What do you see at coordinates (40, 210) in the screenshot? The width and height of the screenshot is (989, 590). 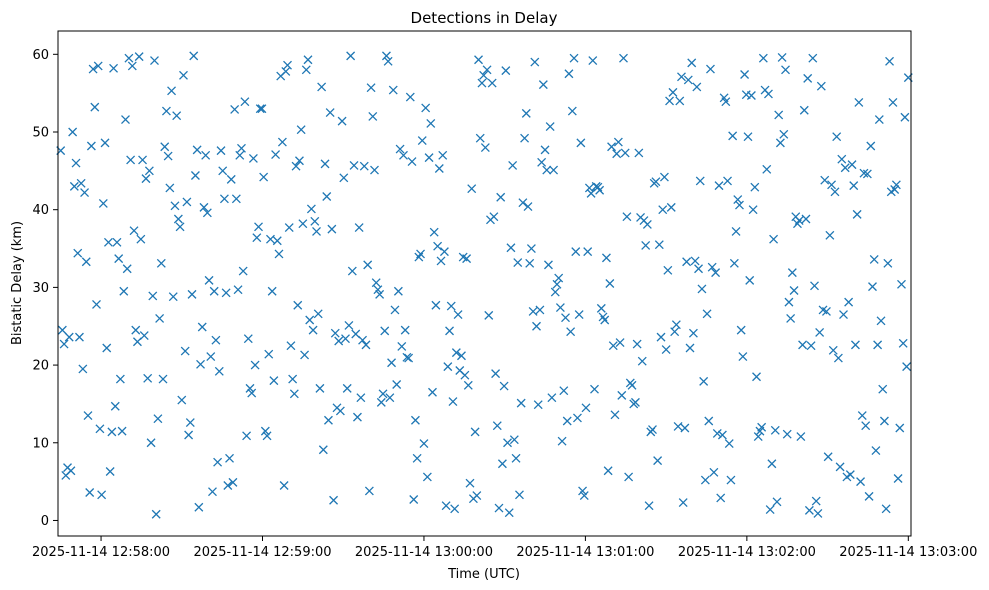 I see `y-tick-label: 40` at bounding box center [40, 210].